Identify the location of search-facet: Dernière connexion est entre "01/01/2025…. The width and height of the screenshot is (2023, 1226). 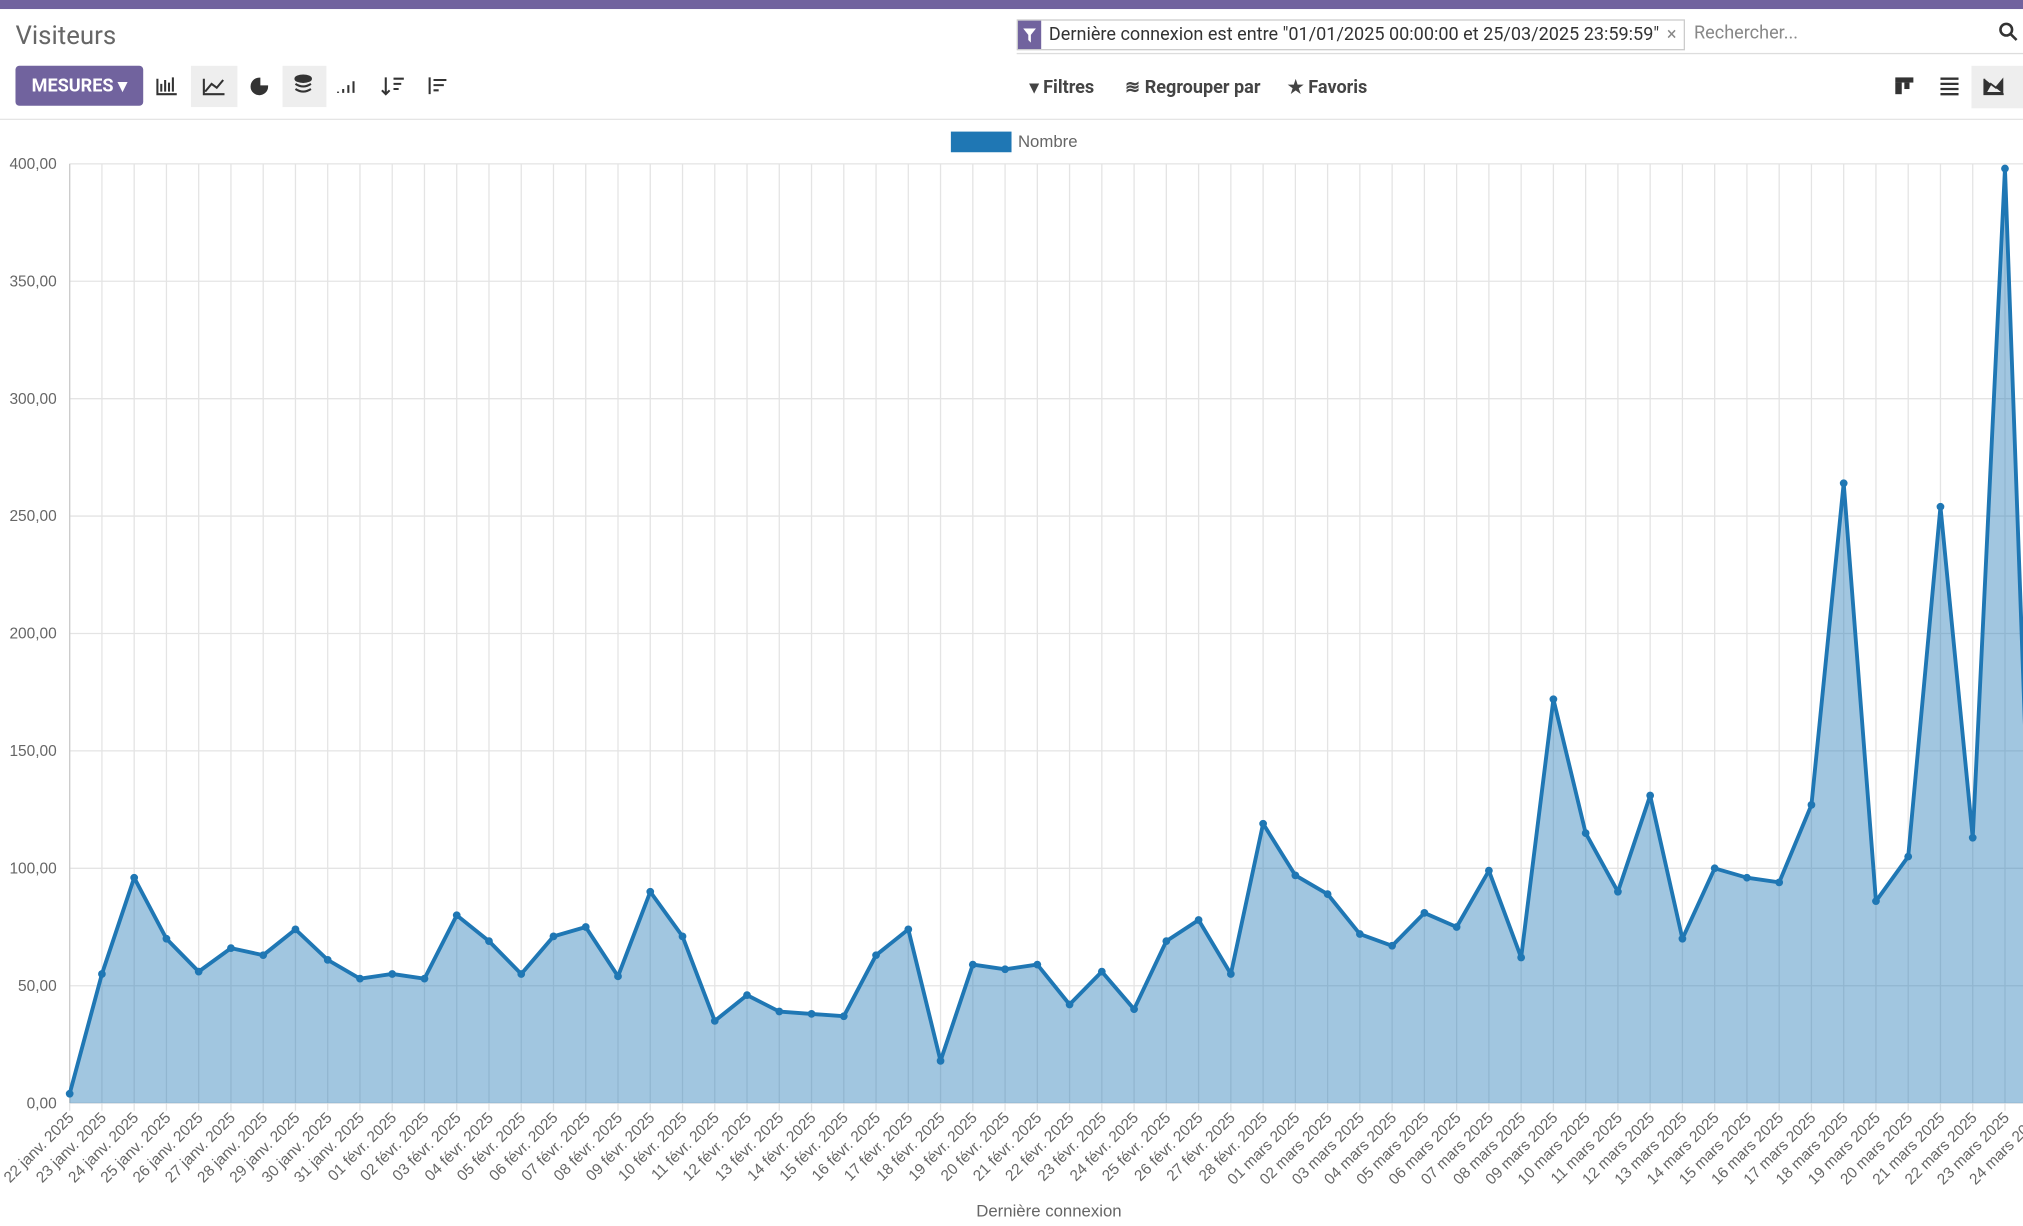
(1351, 35).